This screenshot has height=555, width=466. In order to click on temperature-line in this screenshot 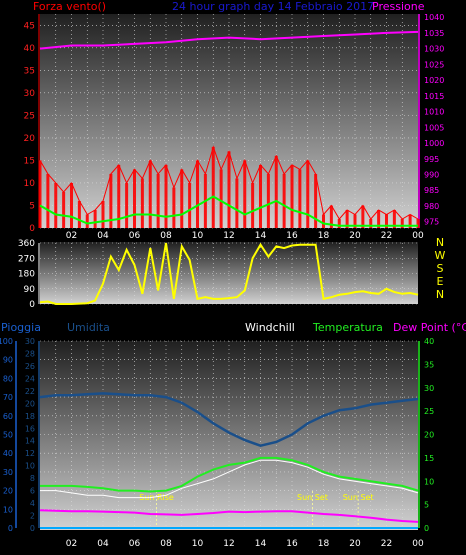, I will do `click(229, 474)`.